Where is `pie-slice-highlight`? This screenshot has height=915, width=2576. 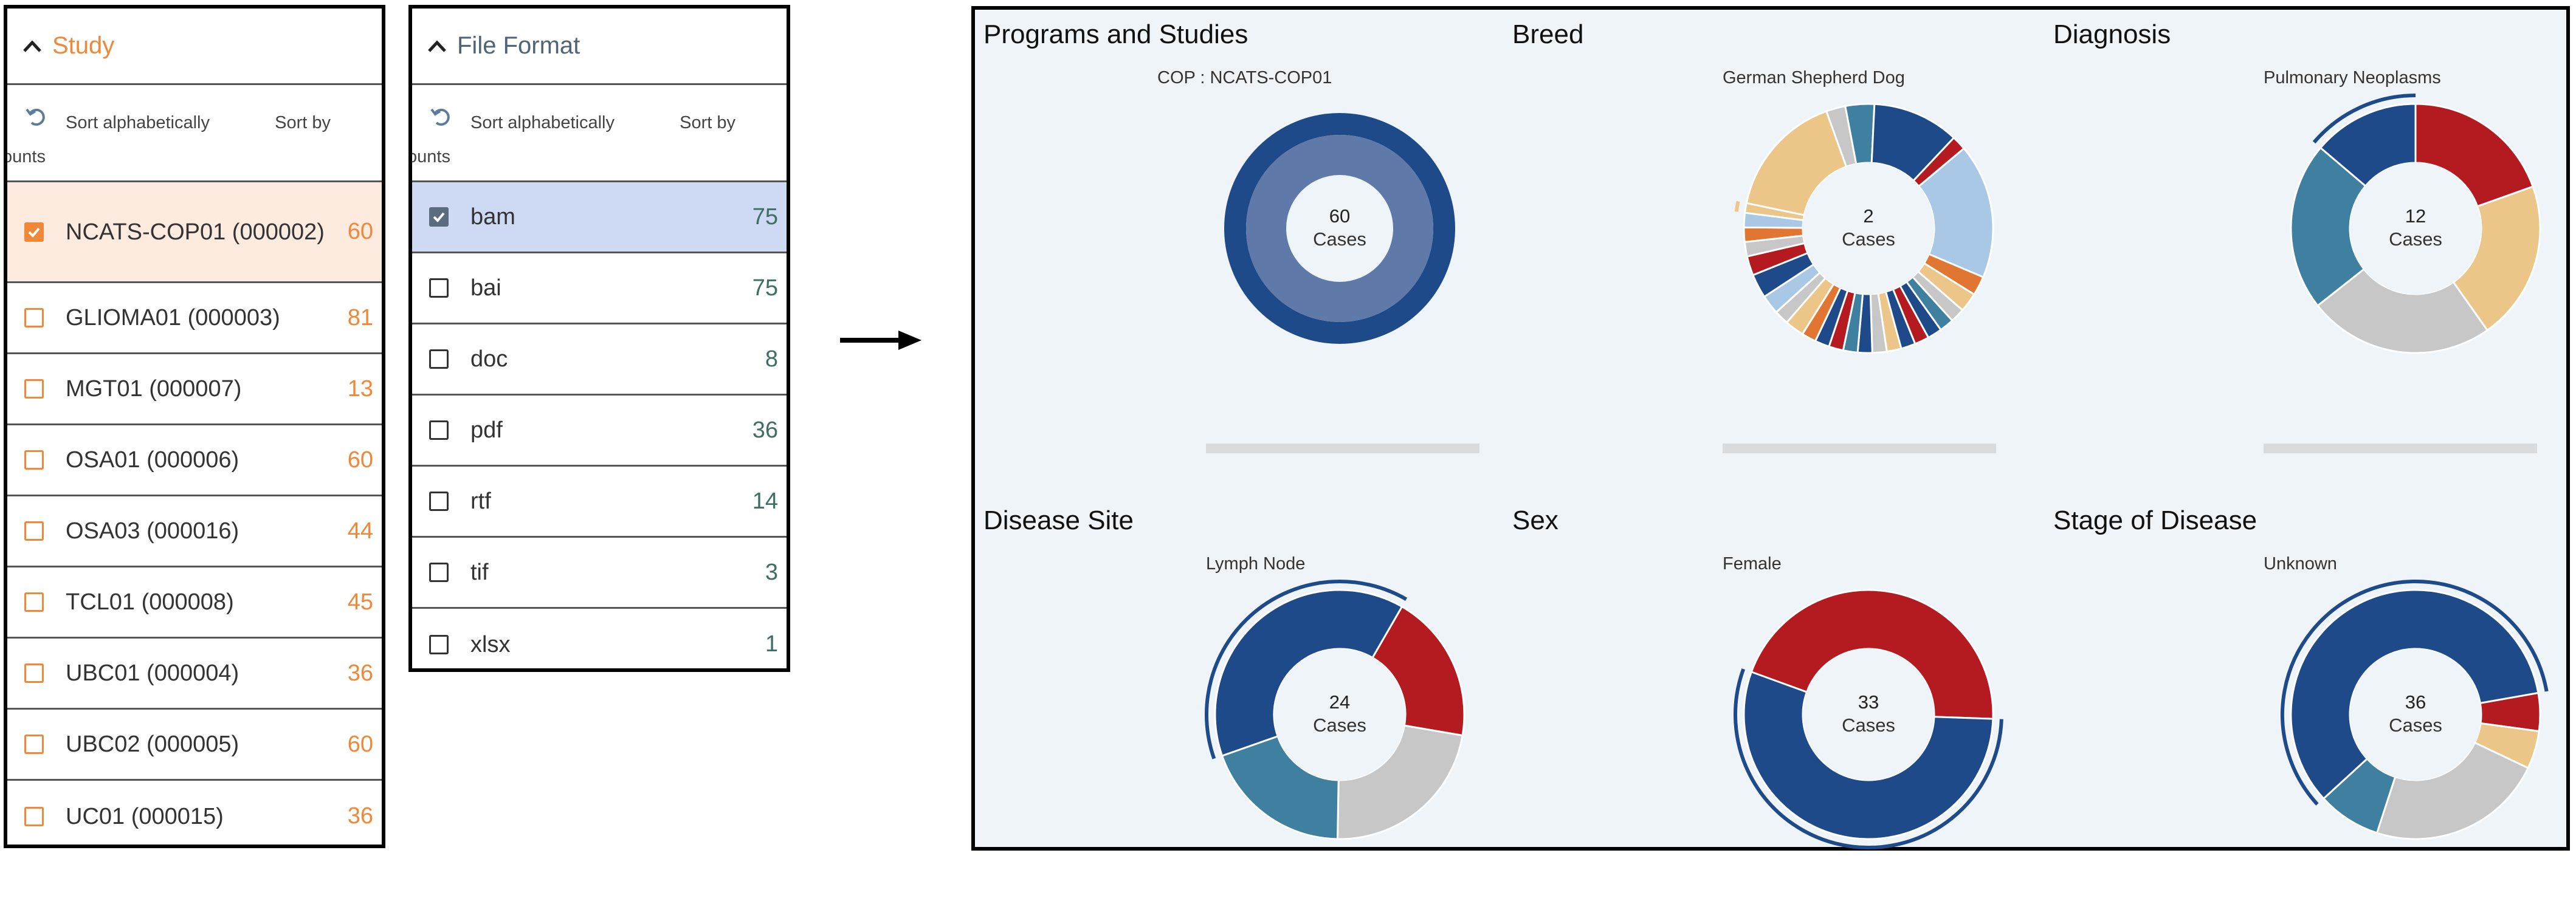
pie-slice-highlight is located at coordinates (1339, 228).